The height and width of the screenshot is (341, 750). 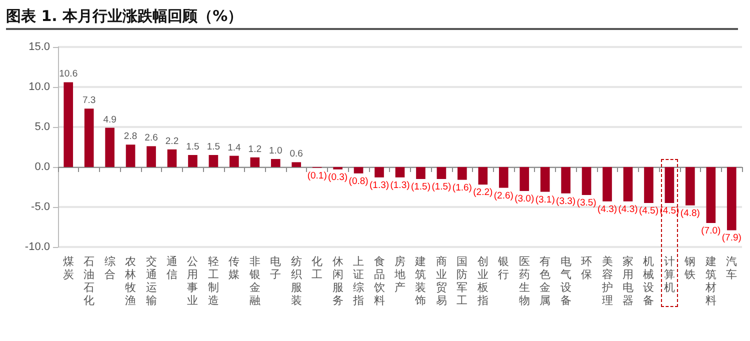 What do you see at coordinates (483, 192) in the screenshot?
I see `data-label: (2.2)` at bounding box center [483, 192].